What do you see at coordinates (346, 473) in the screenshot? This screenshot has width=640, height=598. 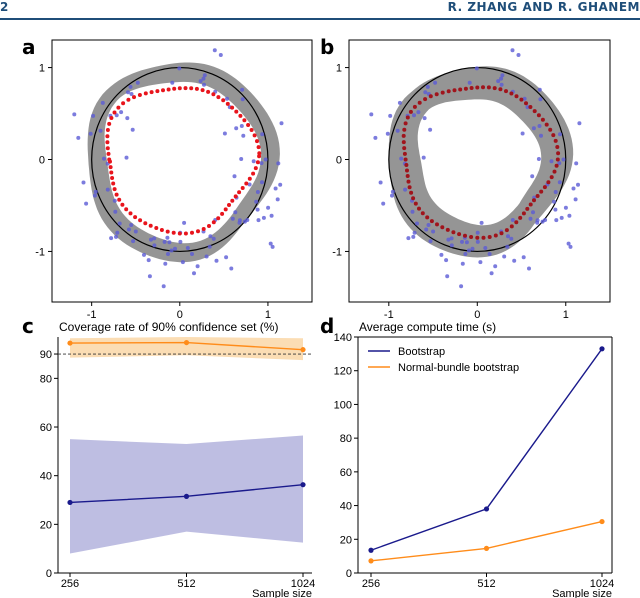 I see `y-tick-label: 60` at bounding box center [346, 473].